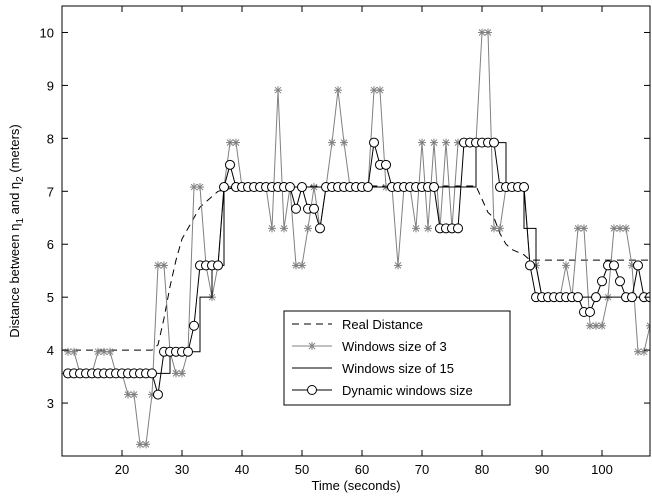 This screenshot has width=652, height=498. What do you see at coordinates (362, 469) in the screenshot?
I see `x-tick-label: 60` at bounding box center [362, 469].